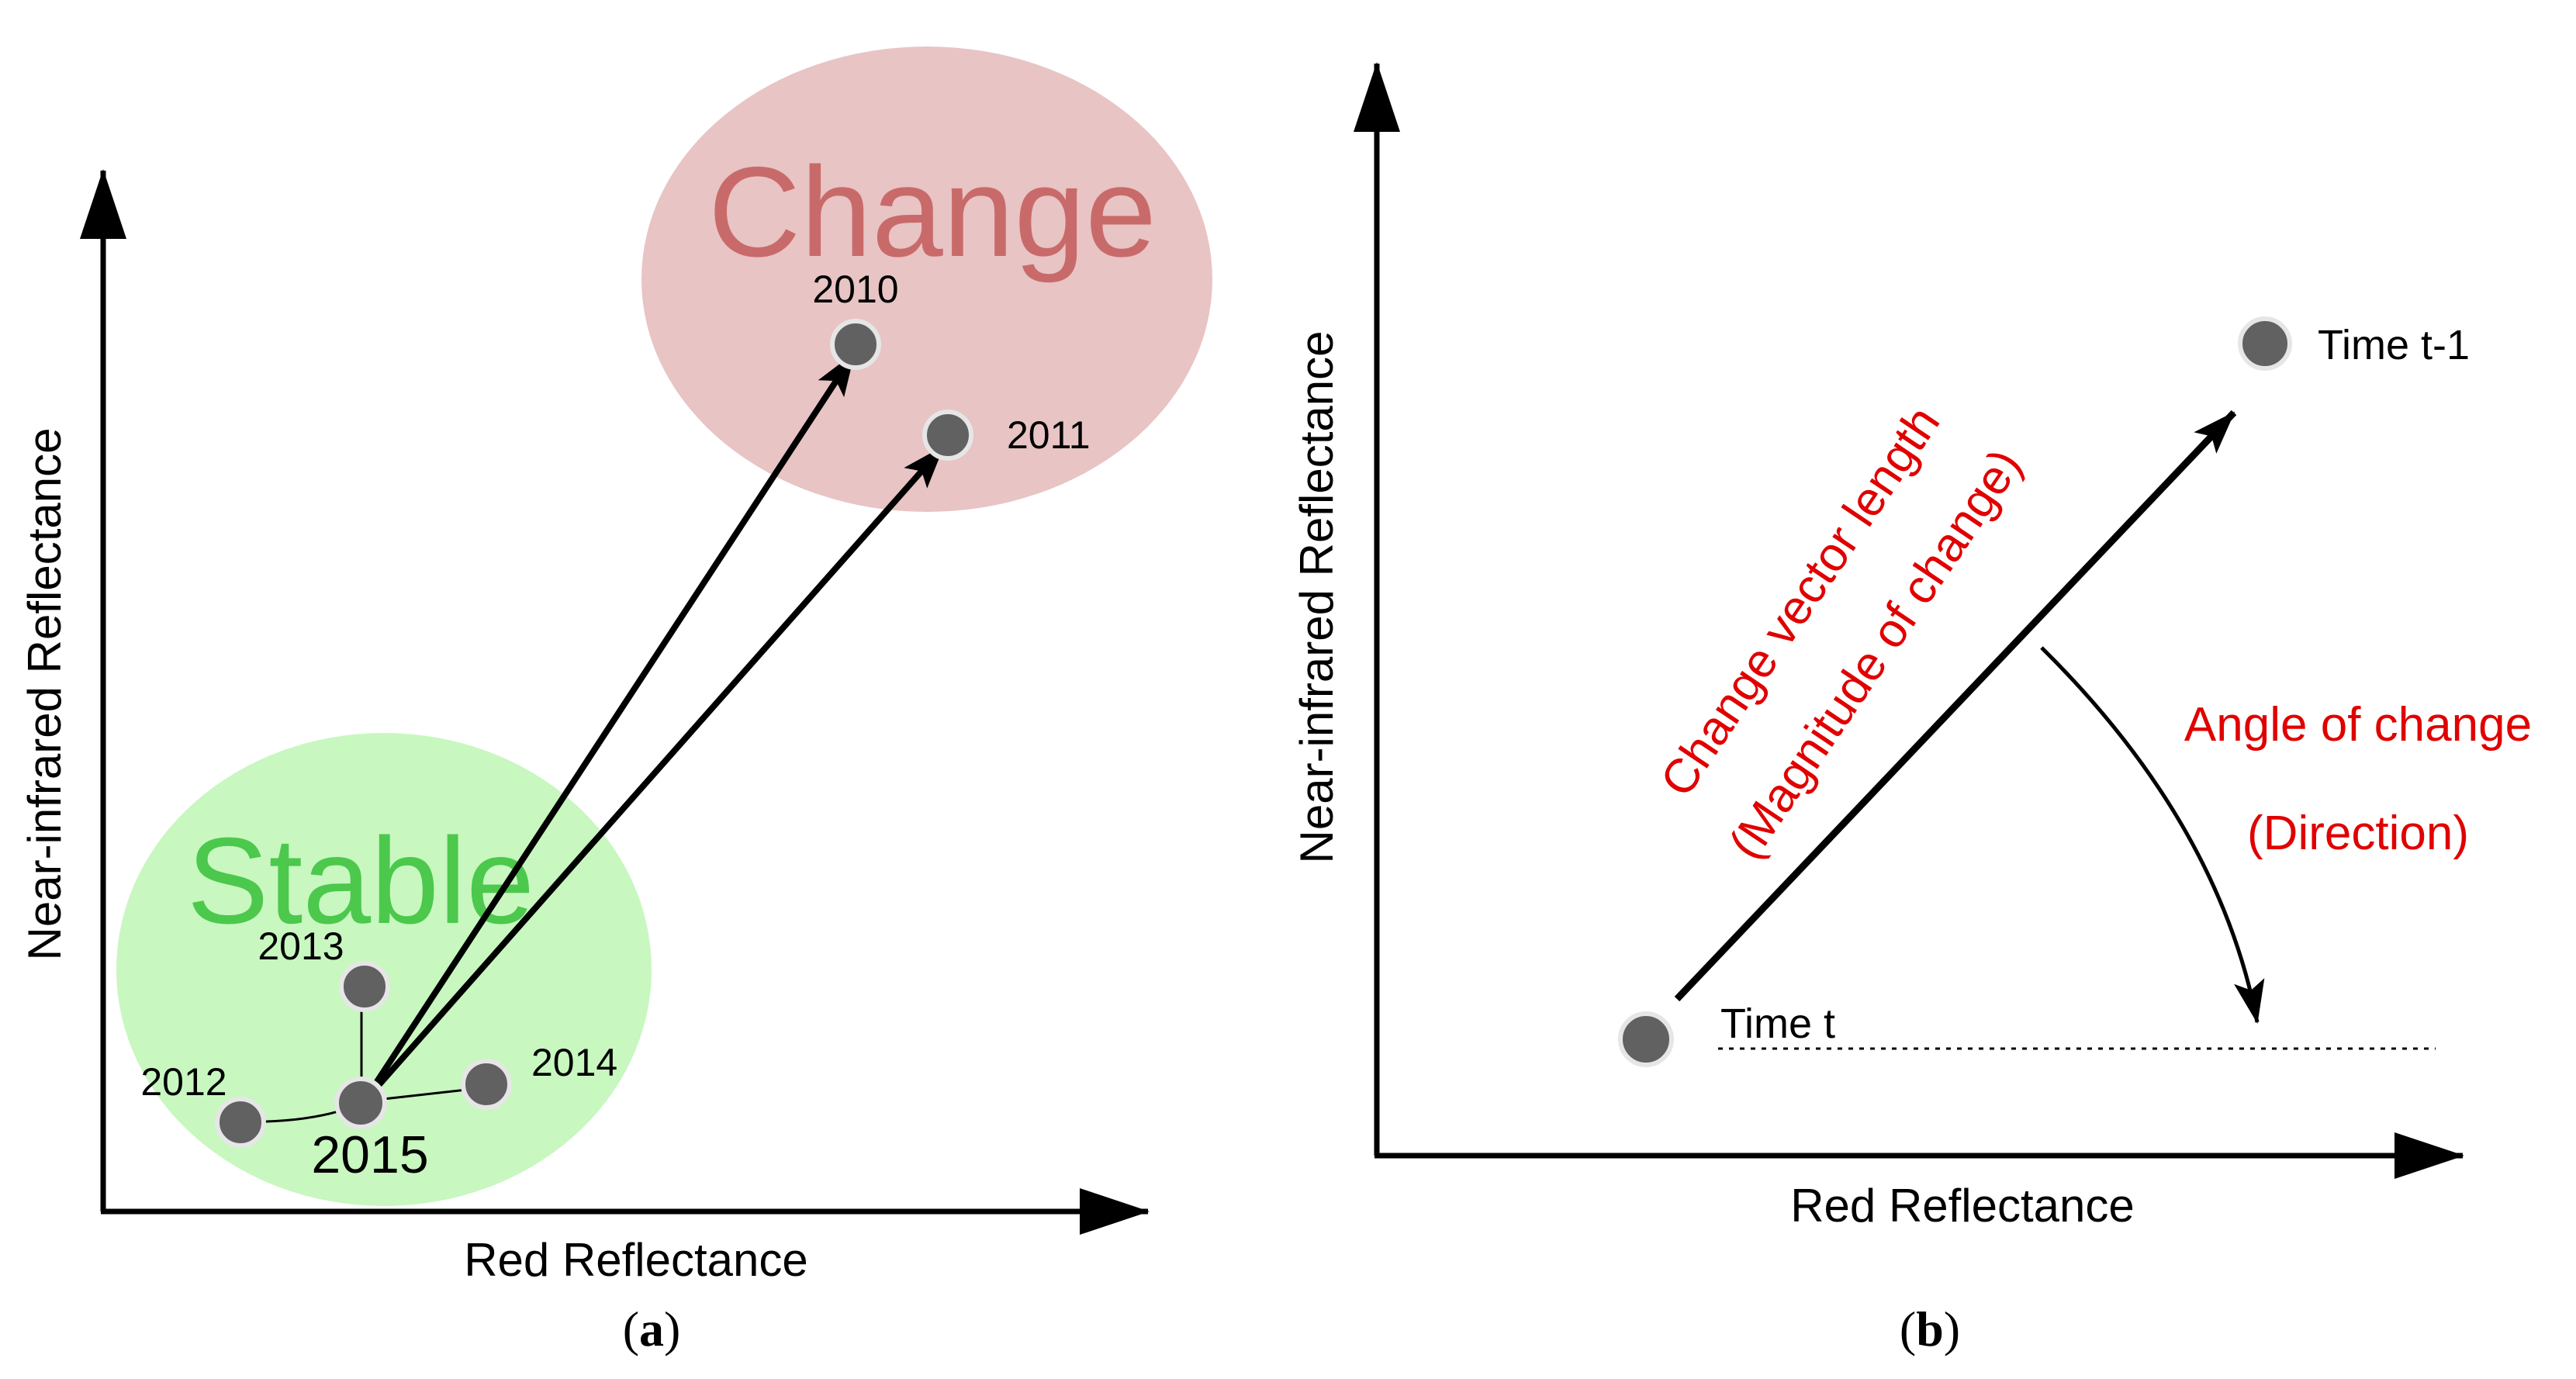 This screenshot has width=2576, height=1379. What do you see at coordinates (1049, 435) in the screenshot?
I see `label-2011: 2011` at bounding box center [1049, 435].